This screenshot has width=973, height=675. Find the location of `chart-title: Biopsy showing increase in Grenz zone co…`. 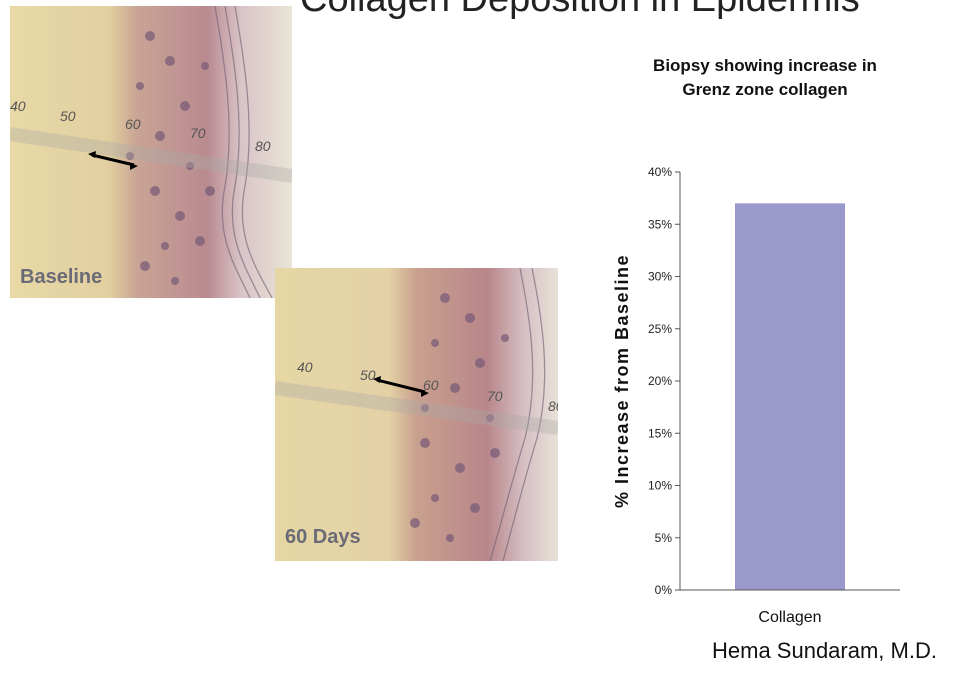

chart-title: Biopsy showing increase in Grenz zone co… is located at coordinates (765, 78).